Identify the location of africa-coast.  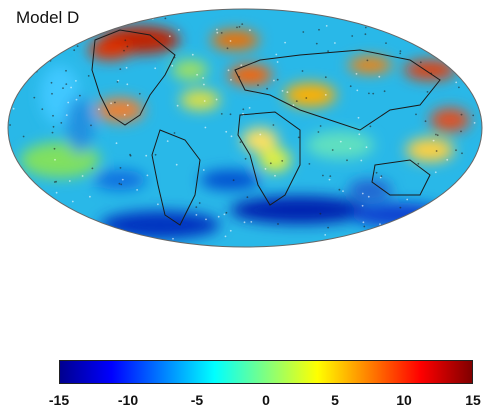
(269, 158).